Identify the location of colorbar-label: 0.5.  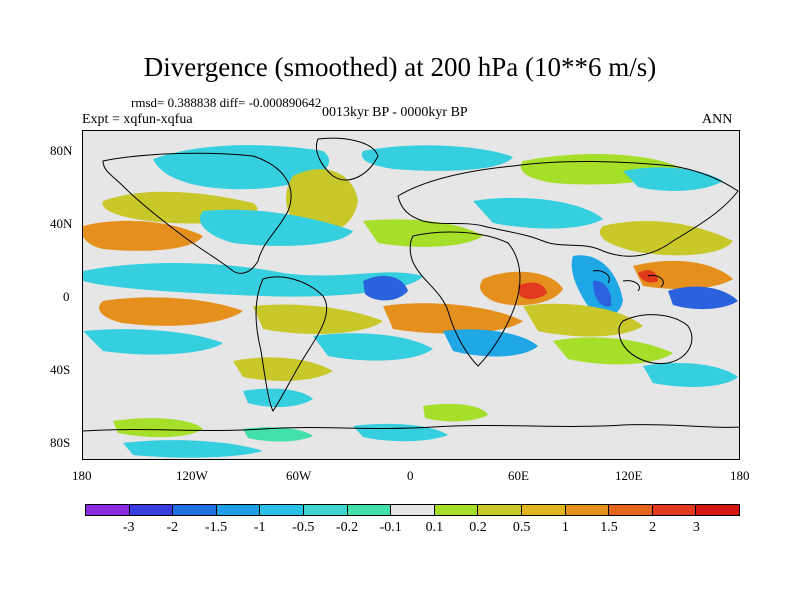
(521, 527).